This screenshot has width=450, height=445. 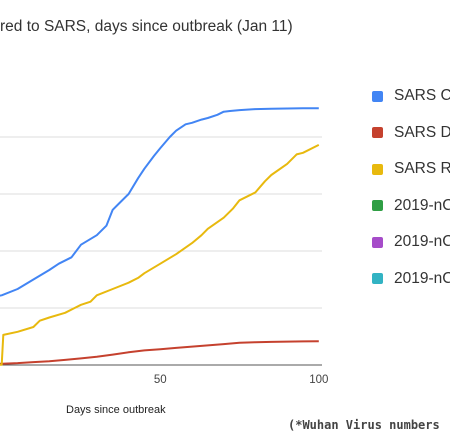 I want to click on legend-label: SARS Ca, so click(x=422, y=95).